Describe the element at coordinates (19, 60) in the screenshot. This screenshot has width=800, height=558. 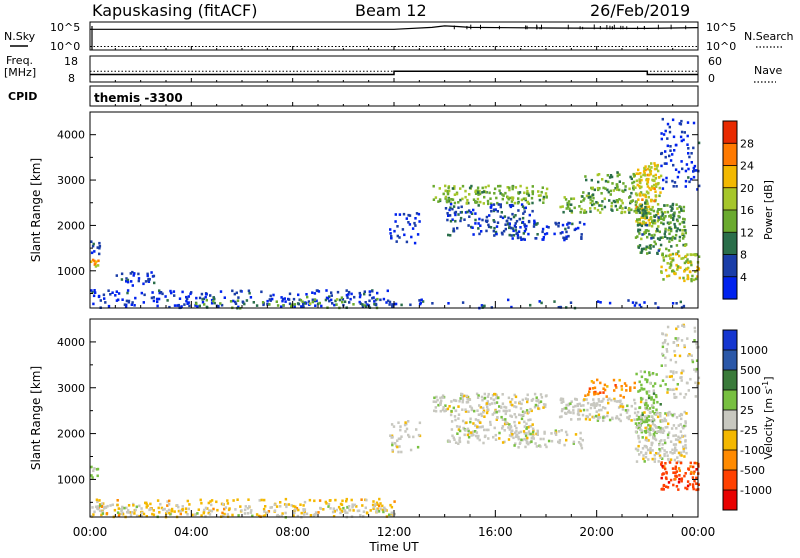
I see `freq-label: Freq.` at that location.